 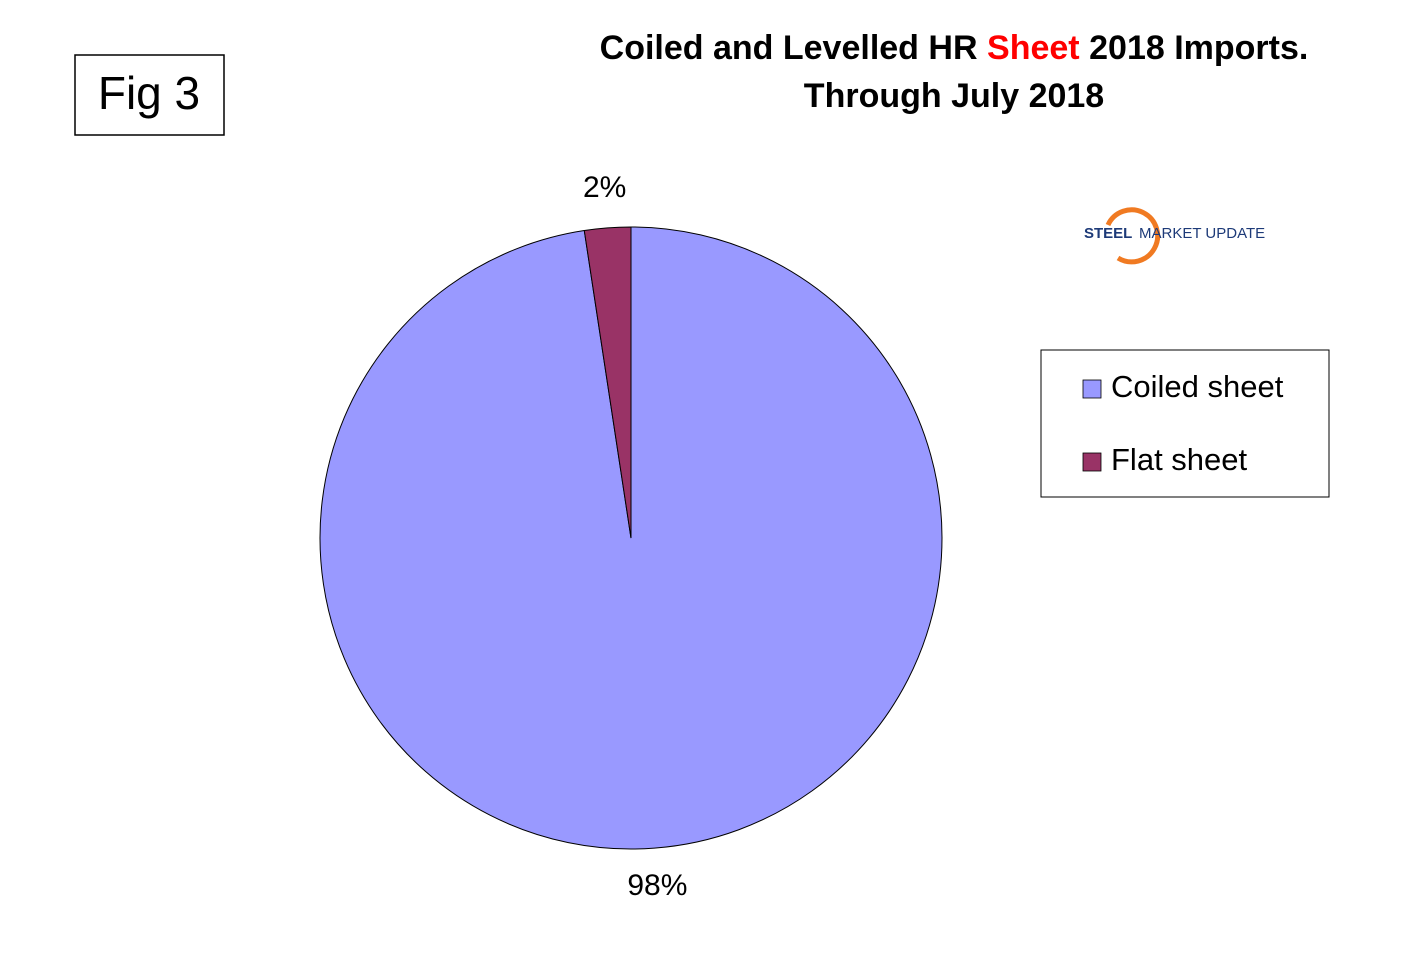 I want to click on fig-label: Fig 3, so click(x=149, y=93).